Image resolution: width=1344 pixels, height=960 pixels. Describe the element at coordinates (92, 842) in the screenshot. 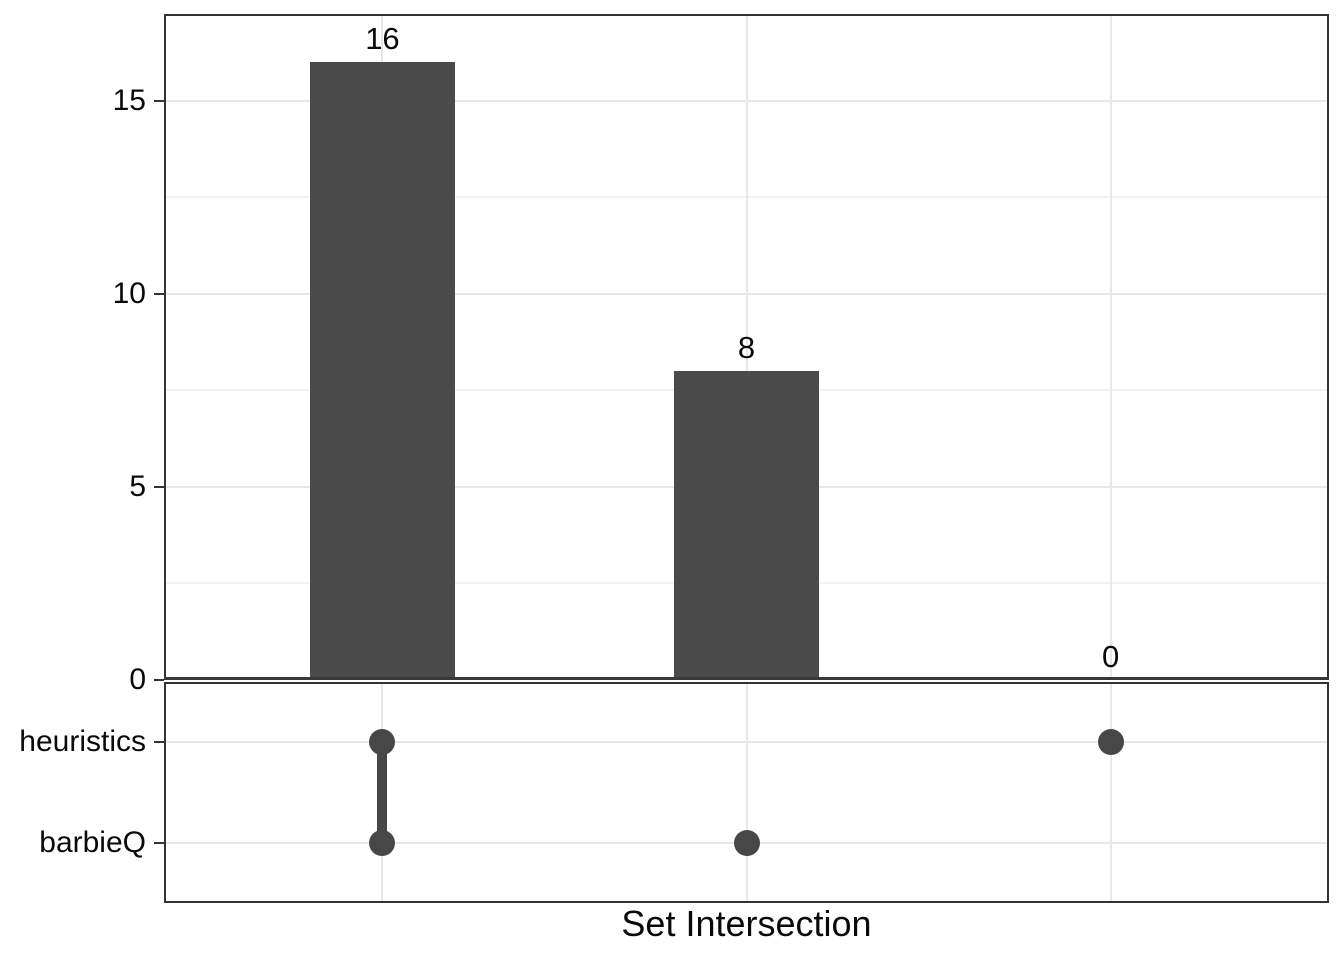

I see `set-row-label: barbieQ` at that location.